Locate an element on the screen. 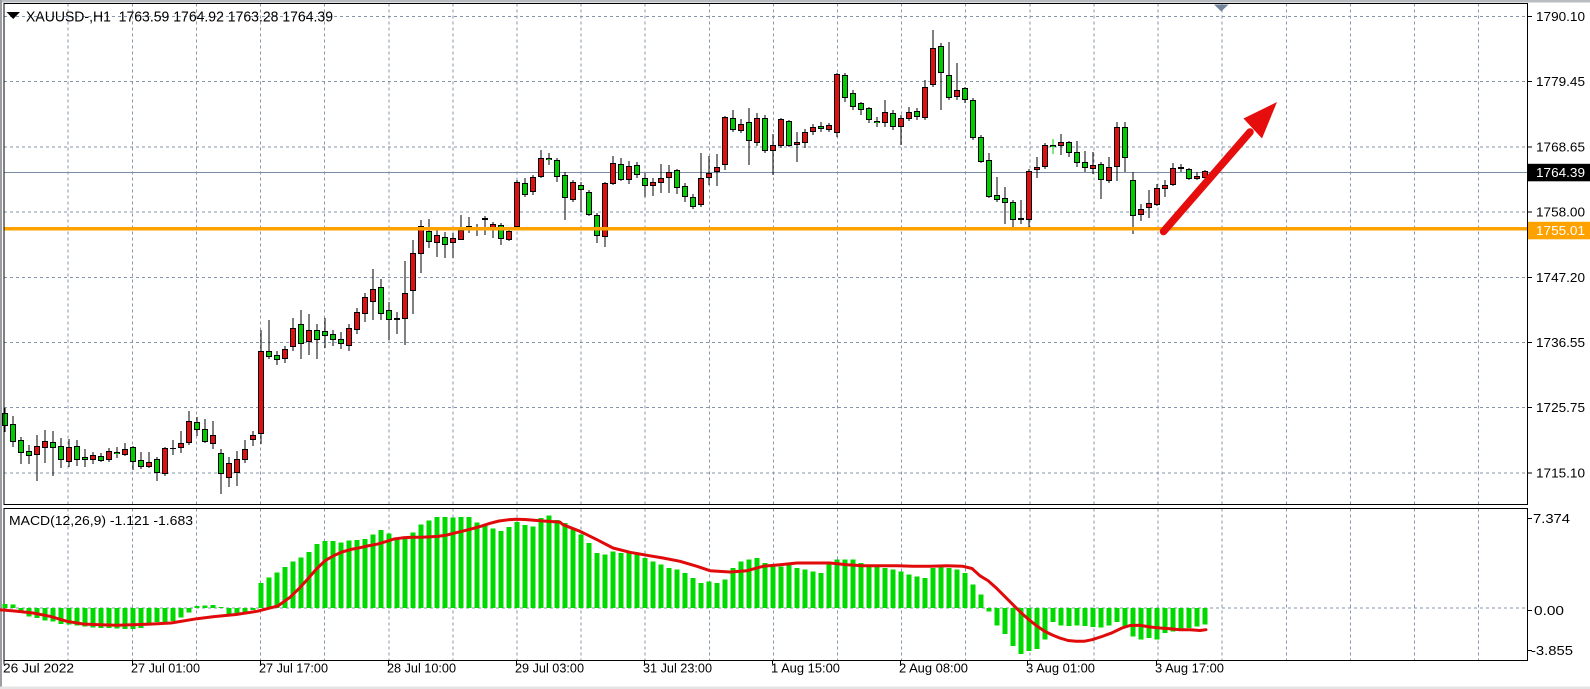 The image size is (1590, 689). svg-text: 1755.01 is located at coordinates (1560, 230).